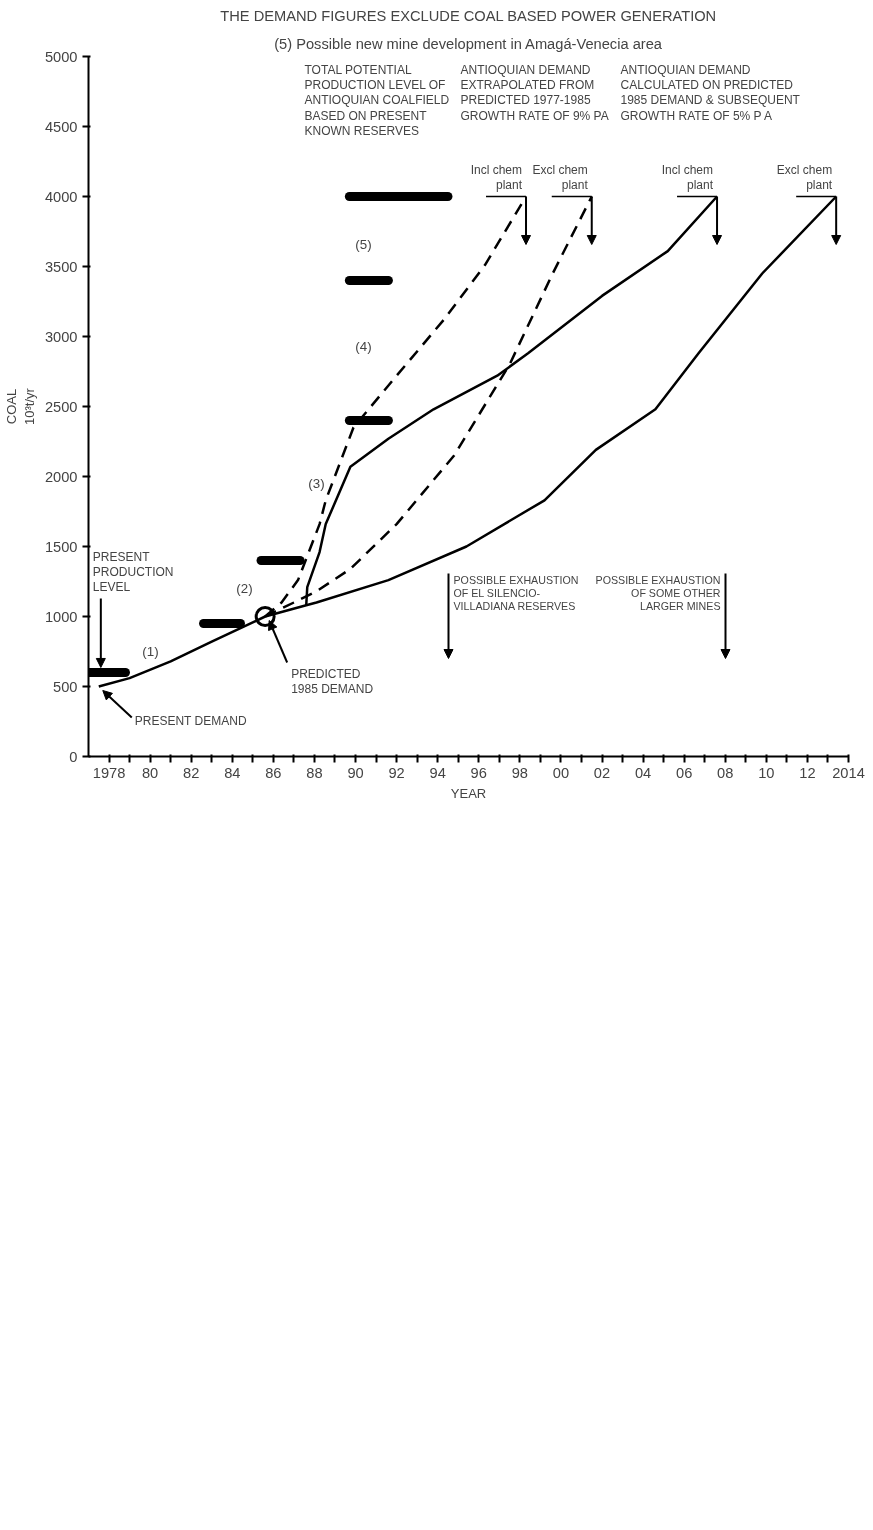 This screenshot has width=873, height=1530. Describe the element at coordinates (468, 43) in the screenshot. I see `text: (5) Possible new mine development in Amagá-Venecia area` at that location.